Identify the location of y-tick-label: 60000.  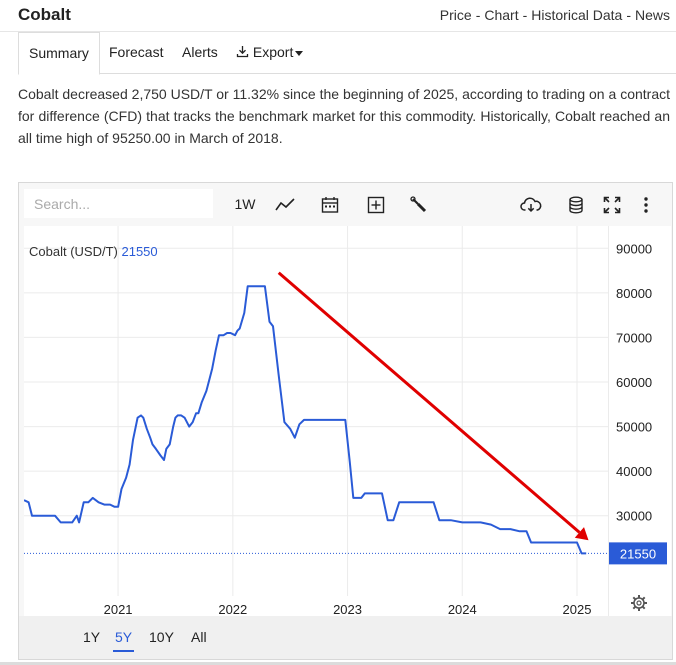
(634, 382).